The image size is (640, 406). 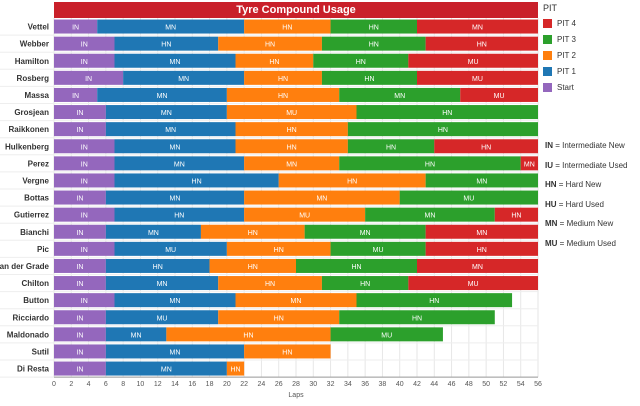 What do you see at coordinates (591, 23) in the screenshot?
I see `legend-item-pit-4: PIT 4` at bounding box center [591, 23].